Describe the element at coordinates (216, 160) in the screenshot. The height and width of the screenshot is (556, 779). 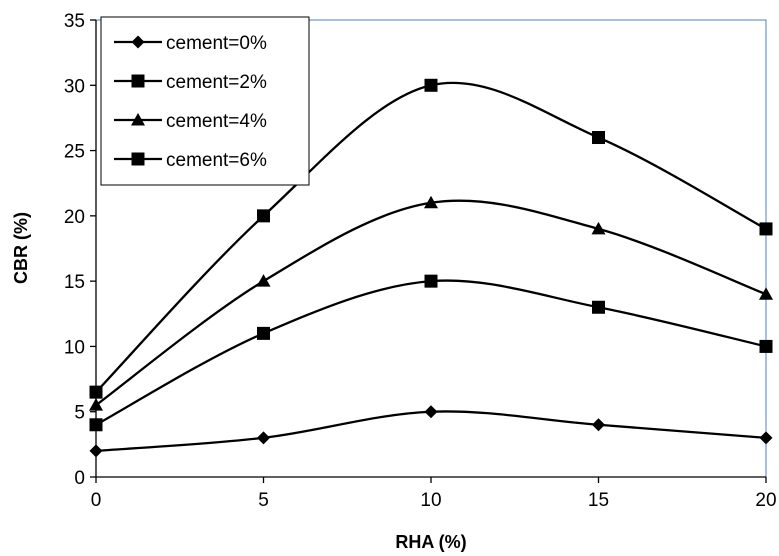
I see `legend-label: cement=6%` at that location.